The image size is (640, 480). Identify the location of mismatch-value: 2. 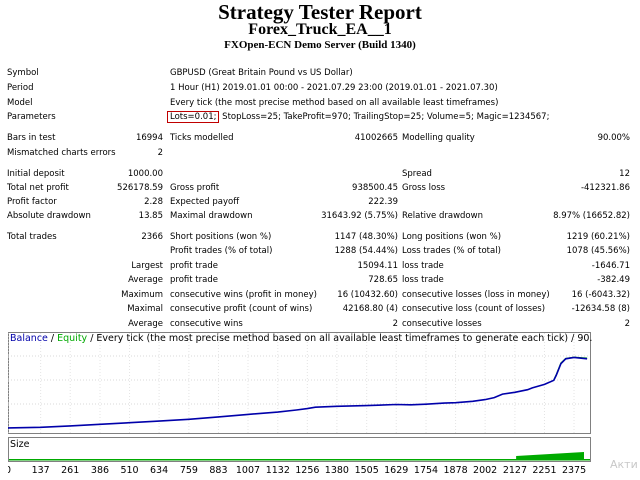
(160, 153).